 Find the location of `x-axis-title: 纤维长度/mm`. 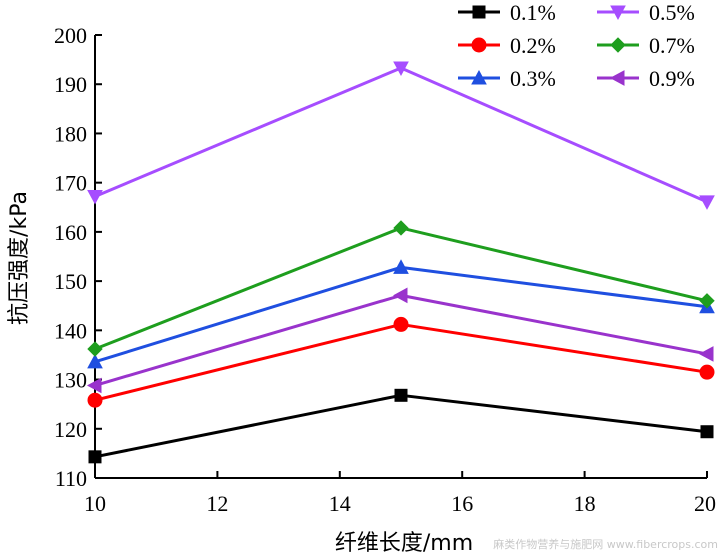

x-axis-title: 纤维长度/mm is located at coordinates (404, 543).